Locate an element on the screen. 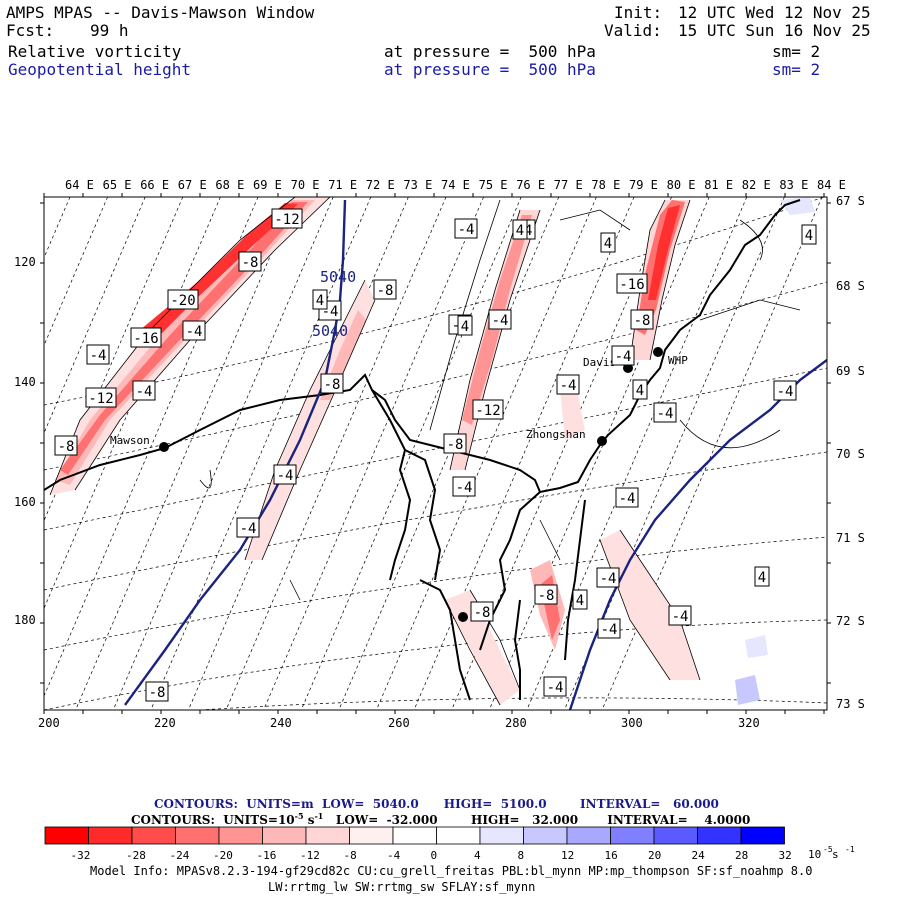  top-axis-label: 73 E is located at coordinates (417, 185).